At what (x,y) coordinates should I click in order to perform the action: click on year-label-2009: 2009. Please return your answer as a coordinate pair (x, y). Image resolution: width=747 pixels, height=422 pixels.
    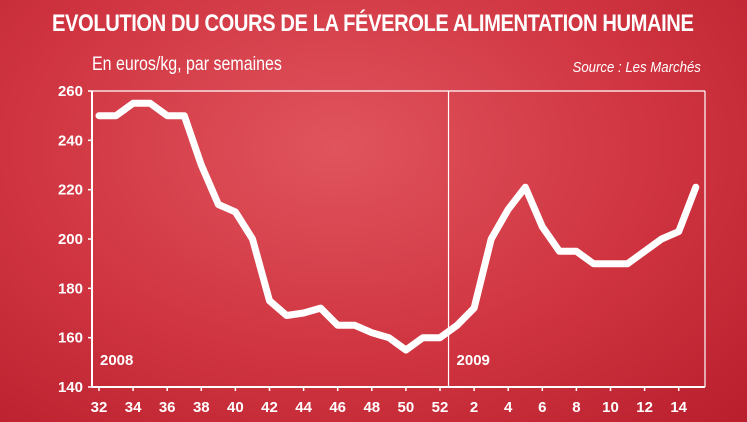
    Looking at the image, I should click on (473, 360).